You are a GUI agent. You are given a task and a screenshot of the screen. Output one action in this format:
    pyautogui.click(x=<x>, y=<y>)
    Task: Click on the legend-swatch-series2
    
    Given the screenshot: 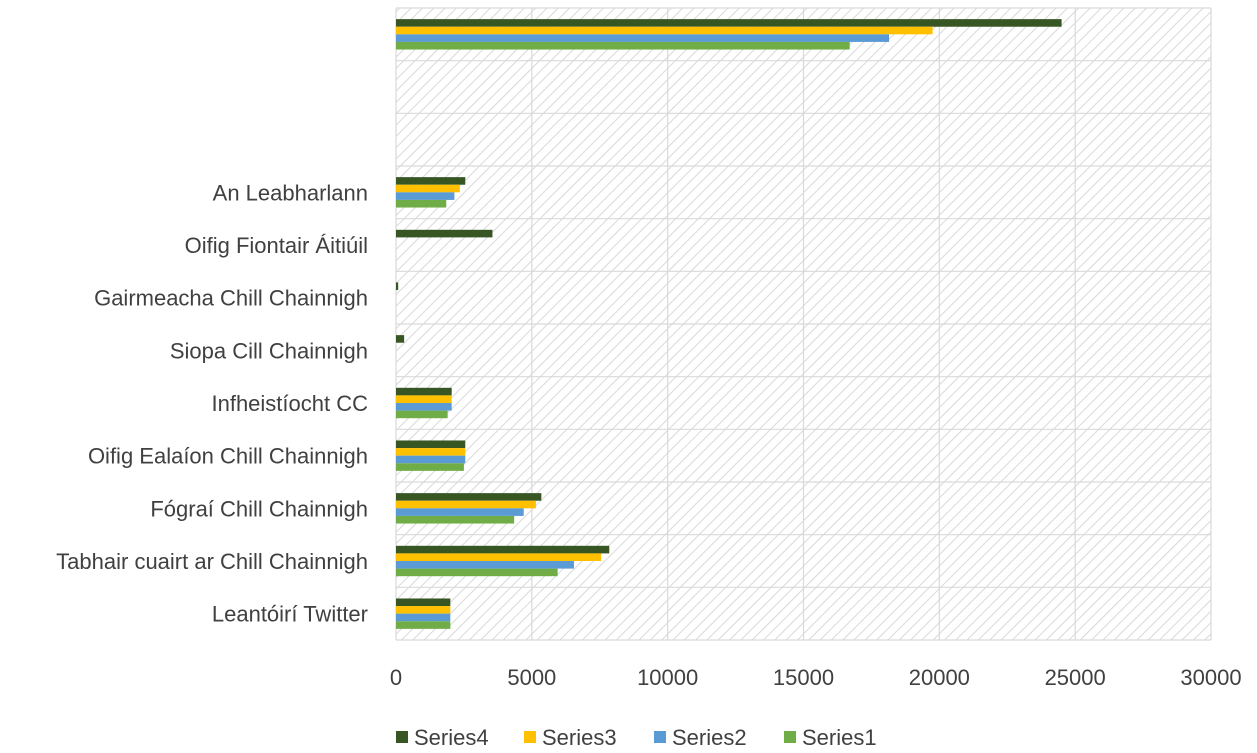 What is the action you would take?
    pyautogui.click(x=660, y=737)
    